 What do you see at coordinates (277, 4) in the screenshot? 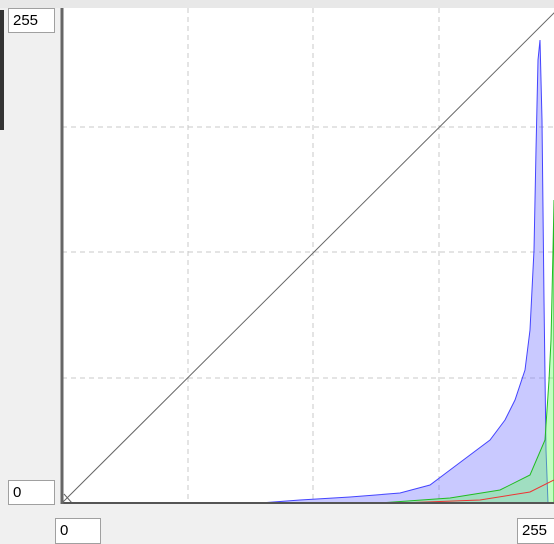
I see `top-strip` at bounding box center [277, 4].